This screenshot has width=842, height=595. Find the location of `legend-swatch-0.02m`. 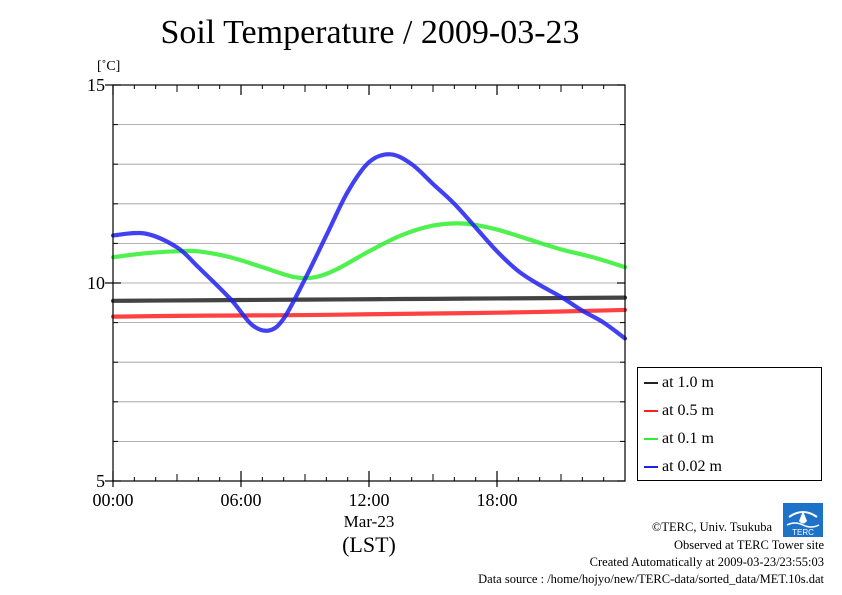

legend-swatch-0.02m is located at coordinates (651, 467).